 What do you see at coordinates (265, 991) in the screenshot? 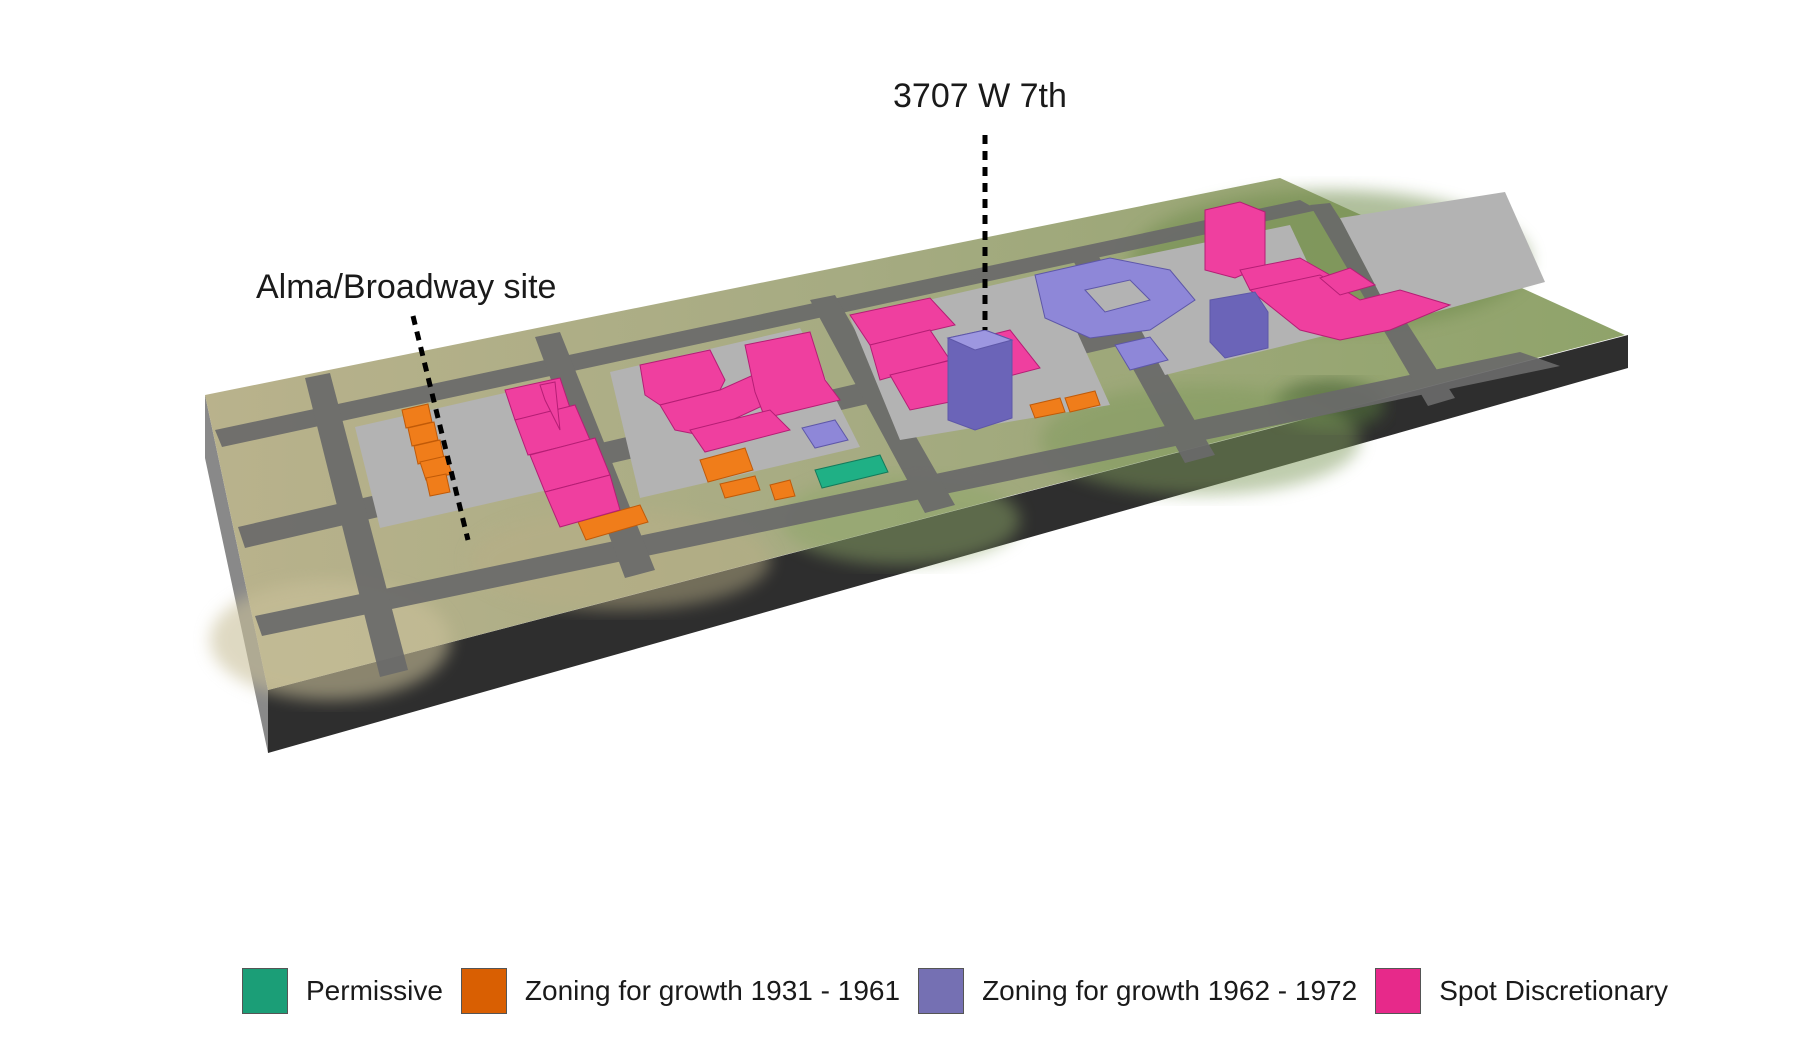
I see `legend-swatch-permissive` at bounding box center [265, 991].